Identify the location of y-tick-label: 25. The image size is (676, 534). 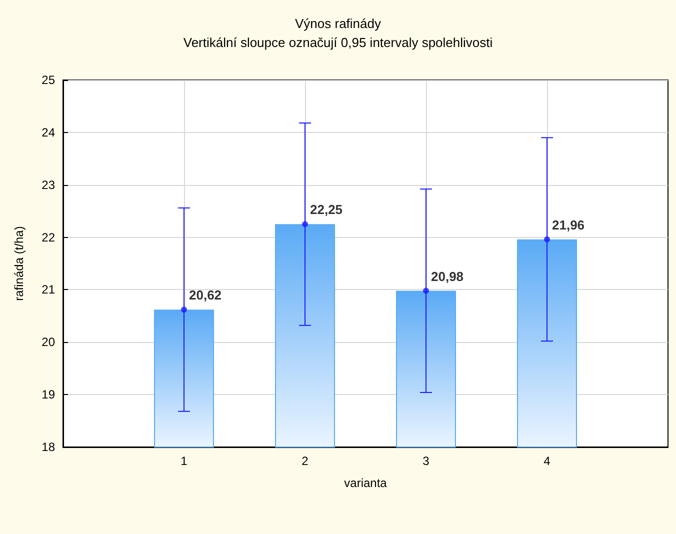
(49, 80).